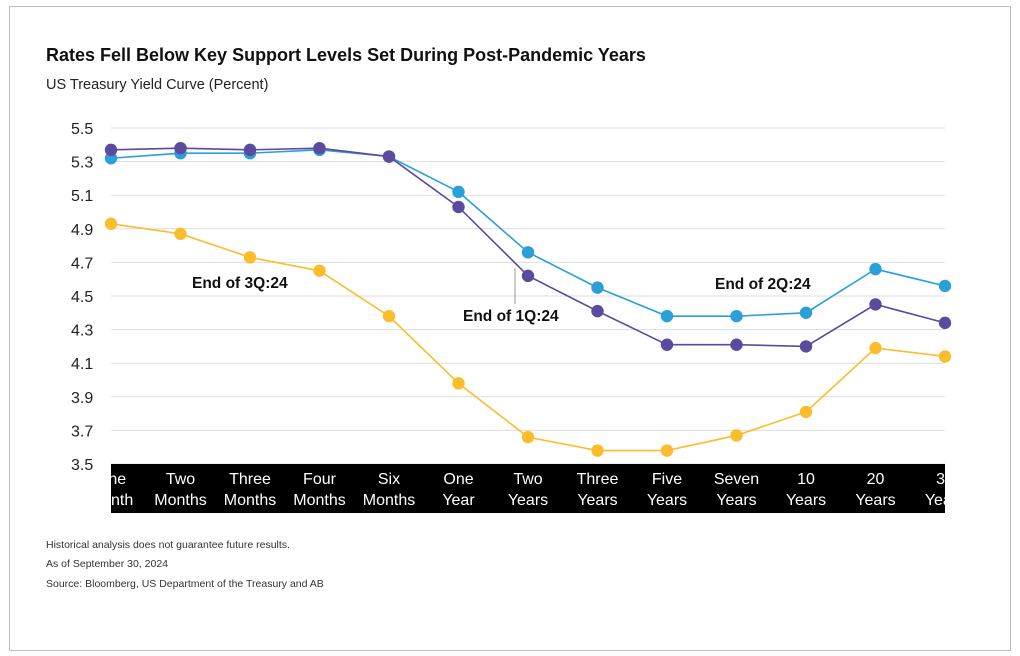 The image size is (1020, 656). I want to click on y-tick-label: 5.3, so click(82, 163).